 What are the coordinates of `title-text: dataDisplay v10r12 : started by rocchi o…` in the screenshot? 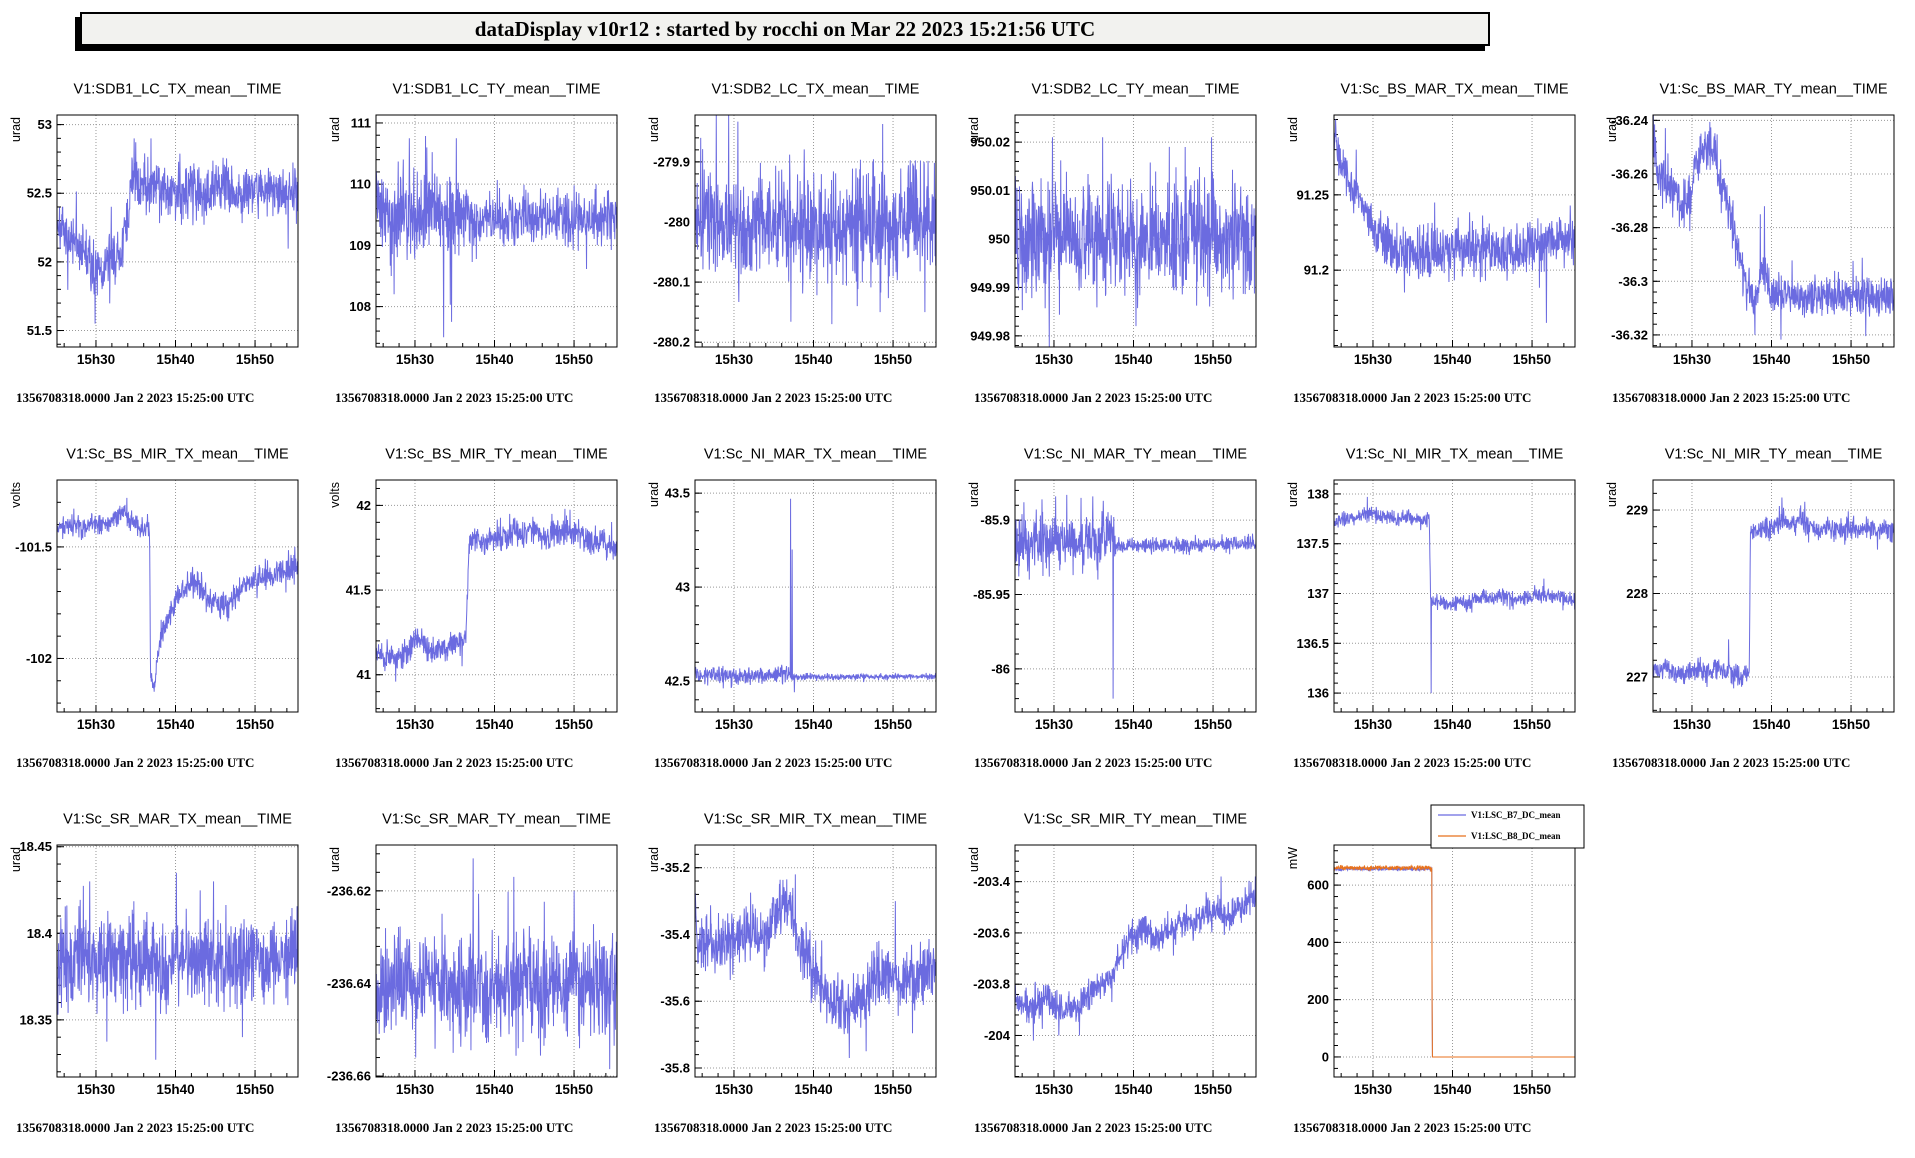 It's located at (785, 28).